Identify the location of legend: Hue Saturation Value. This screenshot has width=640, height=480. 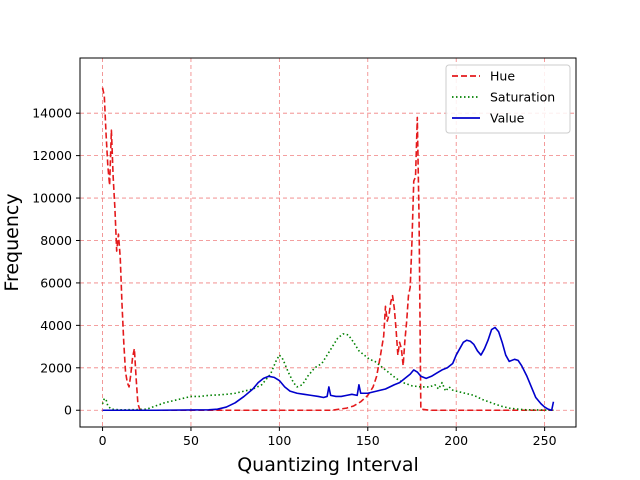
(508, 99).